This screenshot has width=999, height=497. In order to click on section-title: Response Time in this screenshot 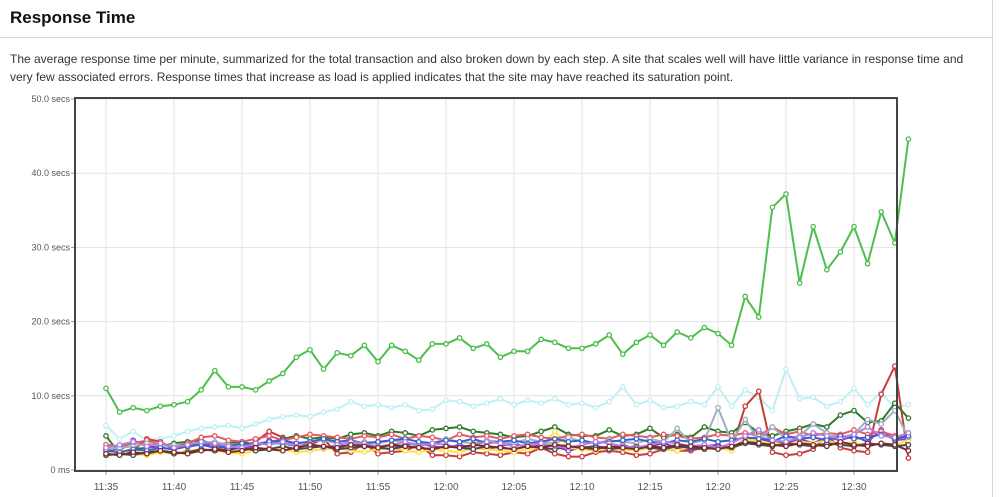, I will do `click(73, 17)`.